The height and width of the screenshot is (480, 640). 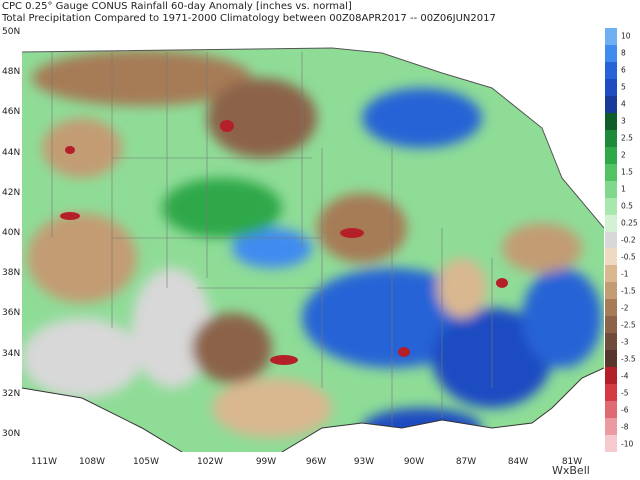 I want to click on lat-label: 44N, so click(x=11, y=152).